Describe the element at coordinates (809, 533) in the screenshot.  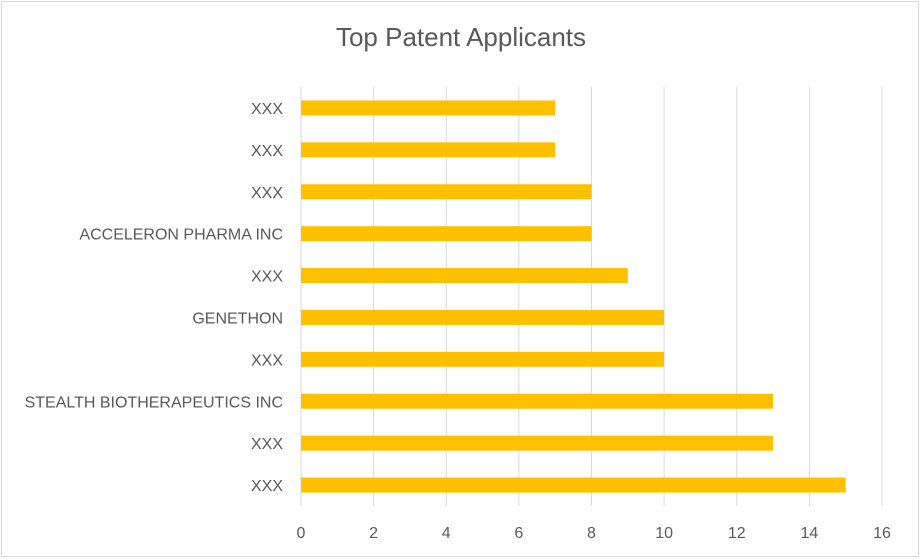
I see `x-tick-label: 14` at that location.